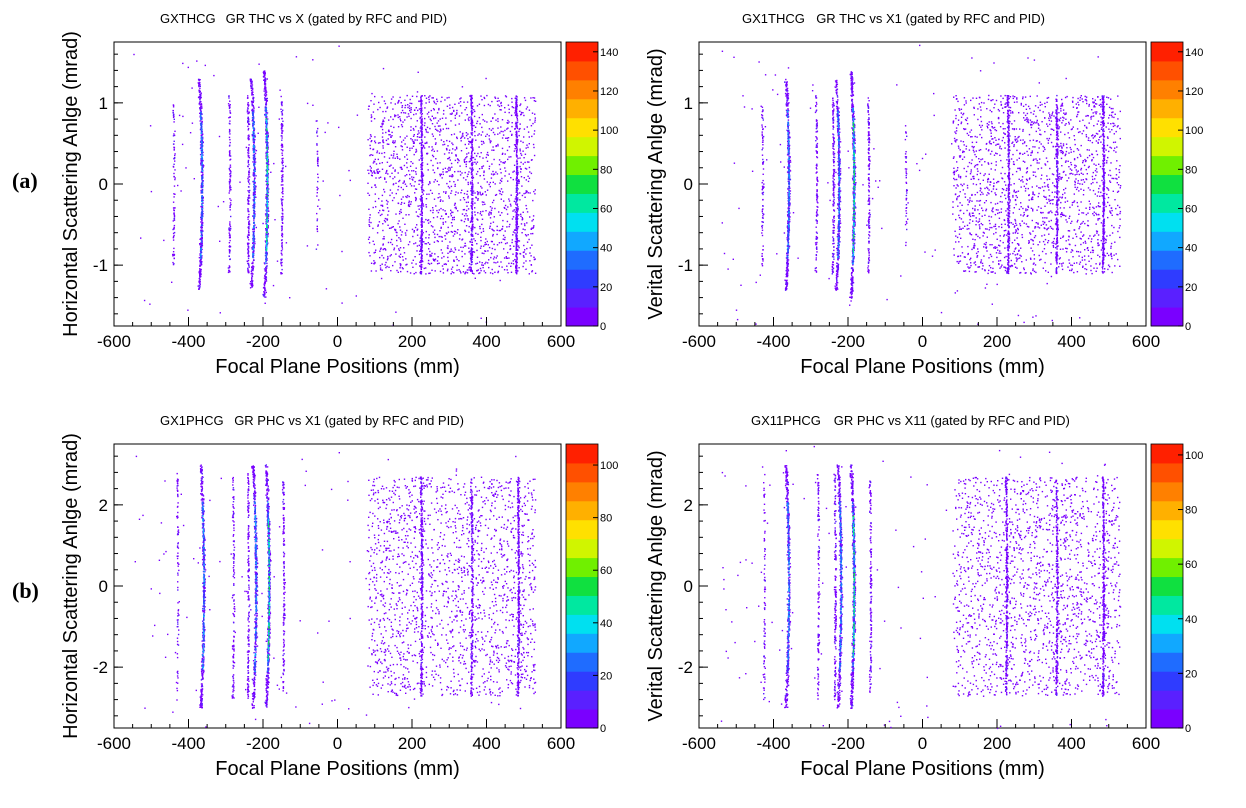  I want to click on row-label-a: (a), so click(25, 181).